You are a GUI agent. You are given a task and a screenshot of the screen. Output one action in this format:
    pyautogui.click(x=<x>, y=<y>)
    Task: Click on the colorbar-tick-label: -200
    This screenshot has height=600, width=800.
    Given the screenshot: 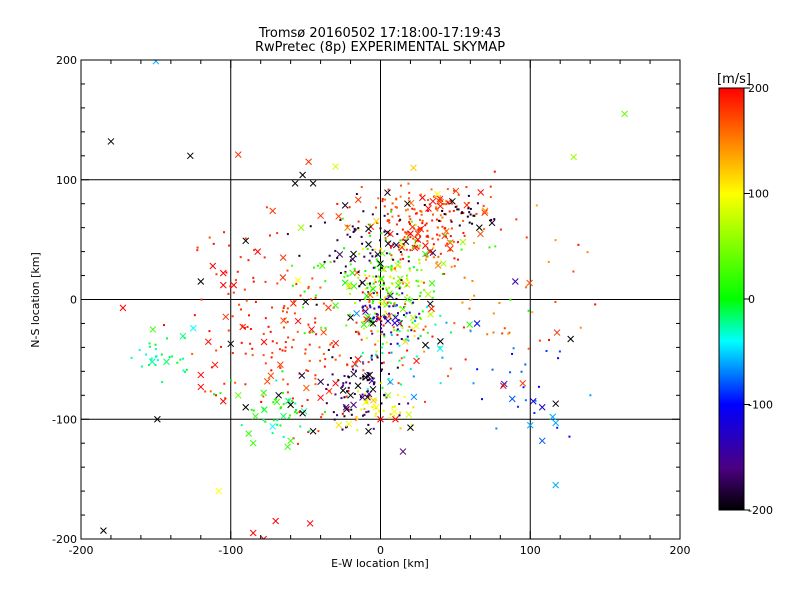 What is the action you would take?
    pyautogui.click(x=760, y=510)
    